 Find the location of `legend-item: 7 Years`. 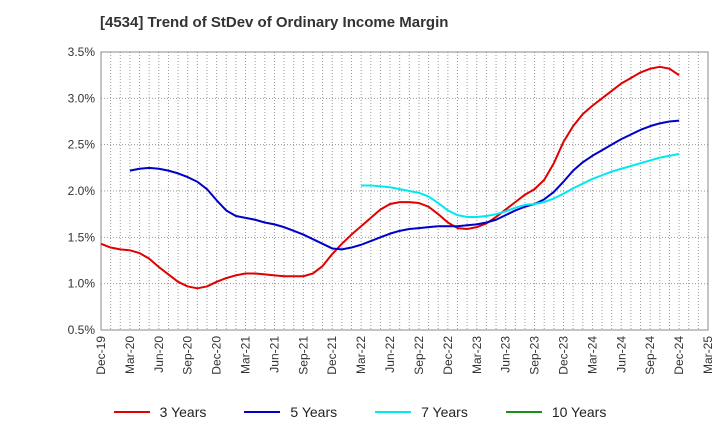

legend-item: 7 Years is located at coordinates (421, 412).